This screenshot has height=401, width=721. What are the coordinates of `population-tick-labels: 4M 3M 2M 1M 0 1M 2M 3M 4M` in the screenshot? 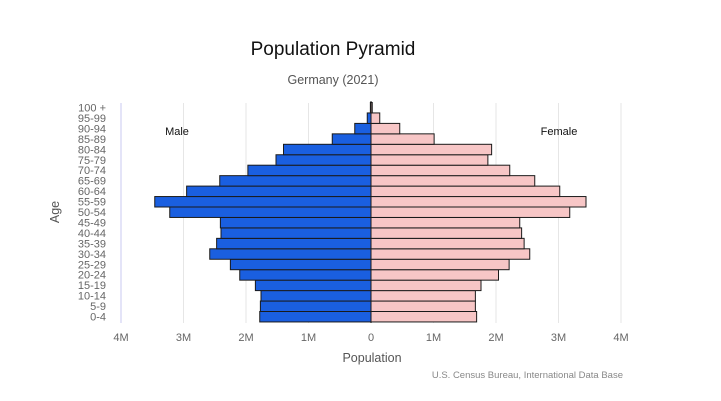 It's located at (370, 338).